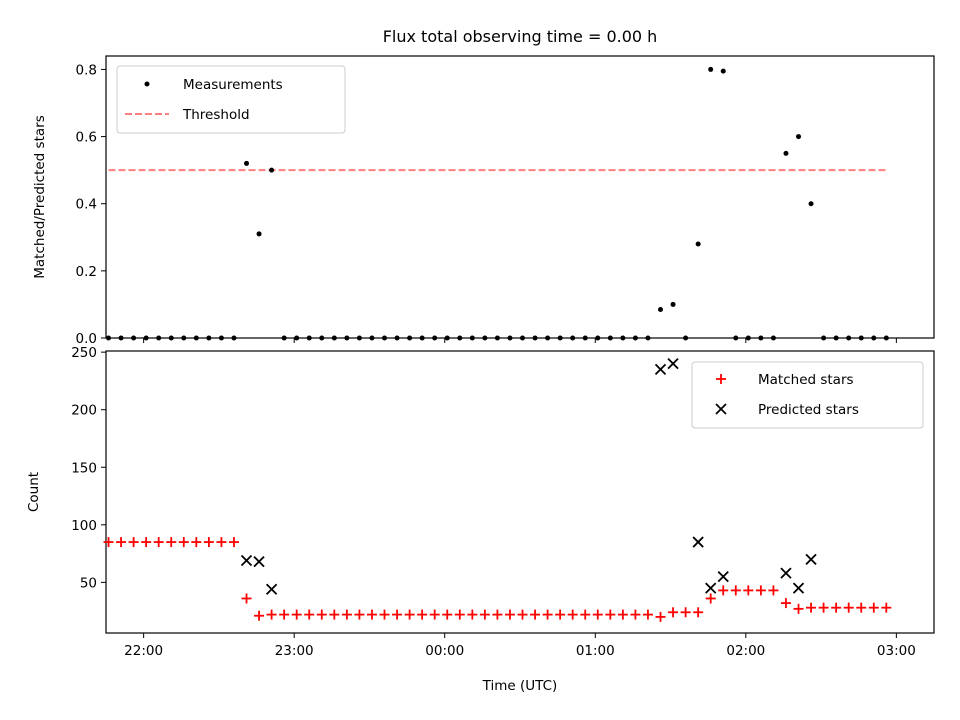 This screenshot has width=960, height=720. Describe the element at coordinates (807, 395) in the screenshot. I see `bottom-legend: Matched stars Predicted stars` at that location.